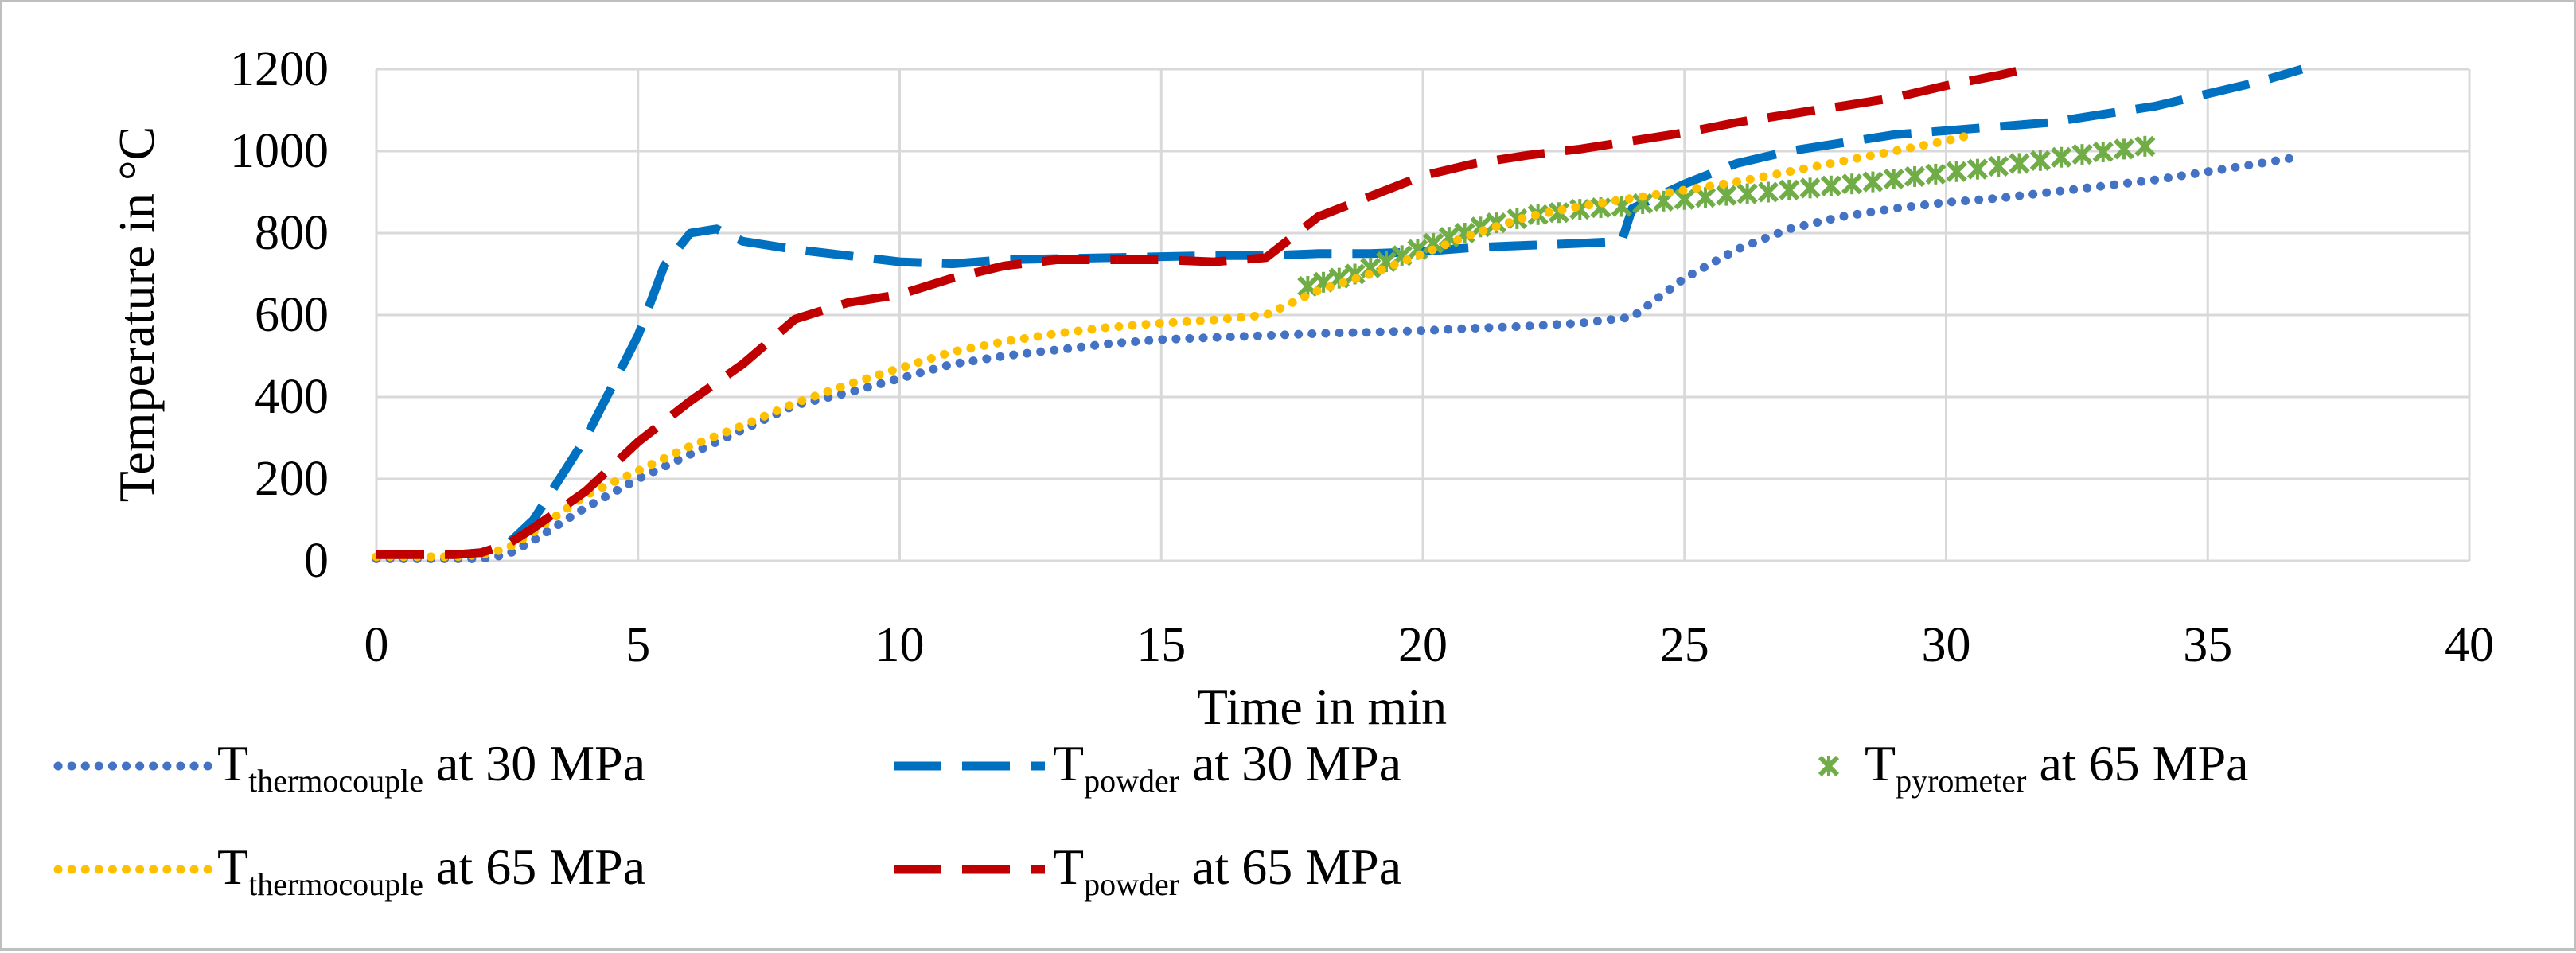  I want to click on legend-label-tp65: Tpowder at 65 MPa, so click(1227, 870).